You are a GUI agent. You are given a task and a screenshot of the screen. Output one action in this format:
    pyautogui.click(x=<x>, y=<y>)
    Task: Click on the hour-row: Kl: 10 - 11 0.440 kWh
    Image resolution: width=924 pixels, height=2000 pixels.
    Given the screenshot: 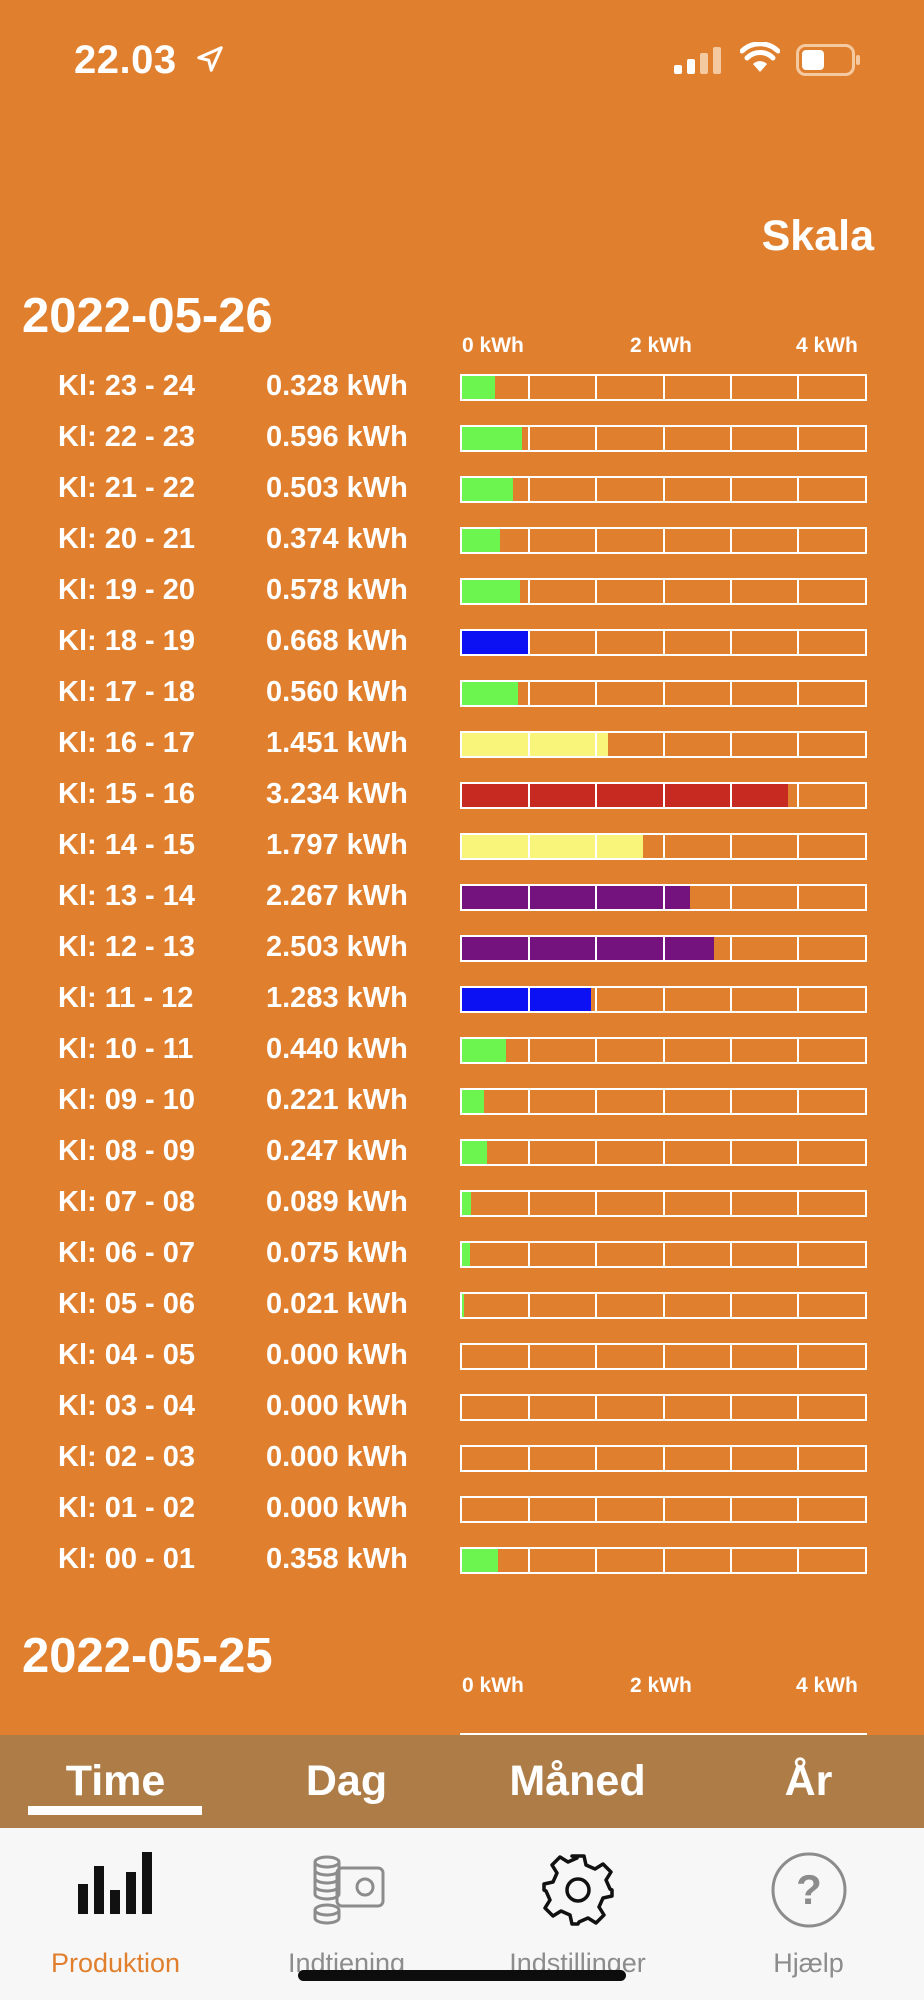 What is the action you would take?
    pyautogui.click(x=462, y=1052)
    